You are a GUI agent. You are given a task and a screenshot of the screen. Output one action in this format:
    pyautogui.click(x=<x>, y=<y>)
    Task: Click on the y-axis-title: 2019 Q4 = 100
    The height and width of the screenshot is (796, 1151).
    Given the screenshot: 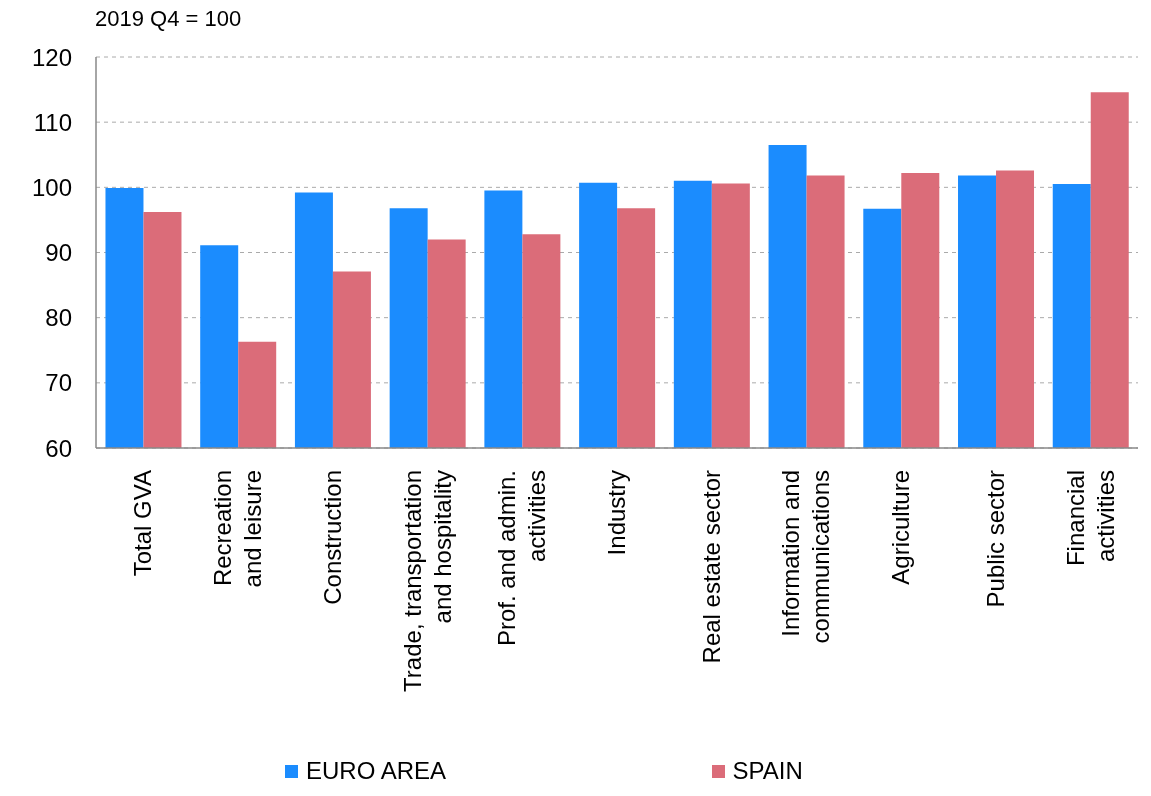 What is the action you would take?
    pyautogui.click(x=168, y=19)
    